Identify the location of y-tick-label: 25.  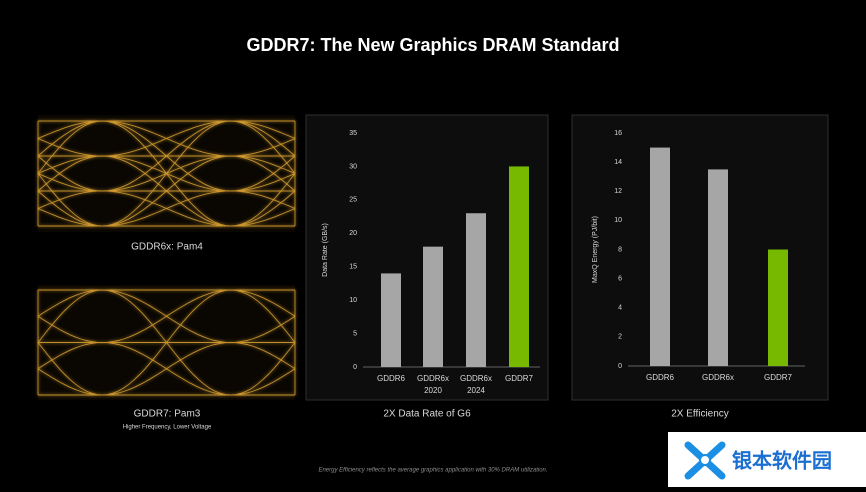
(353, 200).